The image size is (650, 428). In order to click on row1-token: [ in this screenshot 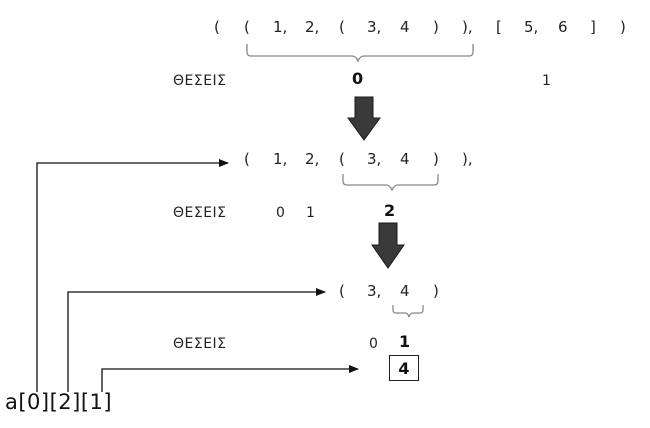, I will do `click(499, 27)`.